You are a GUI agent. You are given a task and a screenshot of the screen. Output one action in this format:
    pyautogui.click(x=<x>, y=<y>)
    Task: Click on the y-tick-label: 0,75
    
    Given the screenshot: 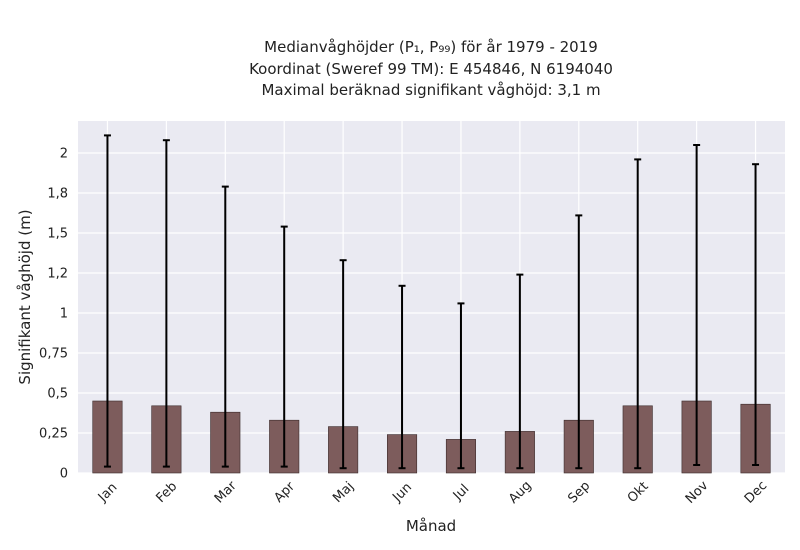 What is the action you would take?
    pyautogui.click(x=53, y=354)
    